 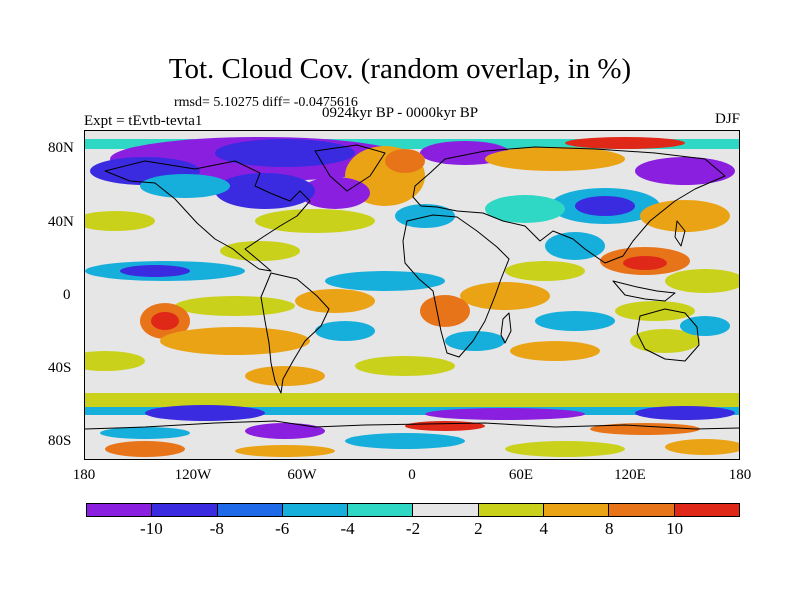 I want to click on australia-coastline, so click(x=668, y=335).